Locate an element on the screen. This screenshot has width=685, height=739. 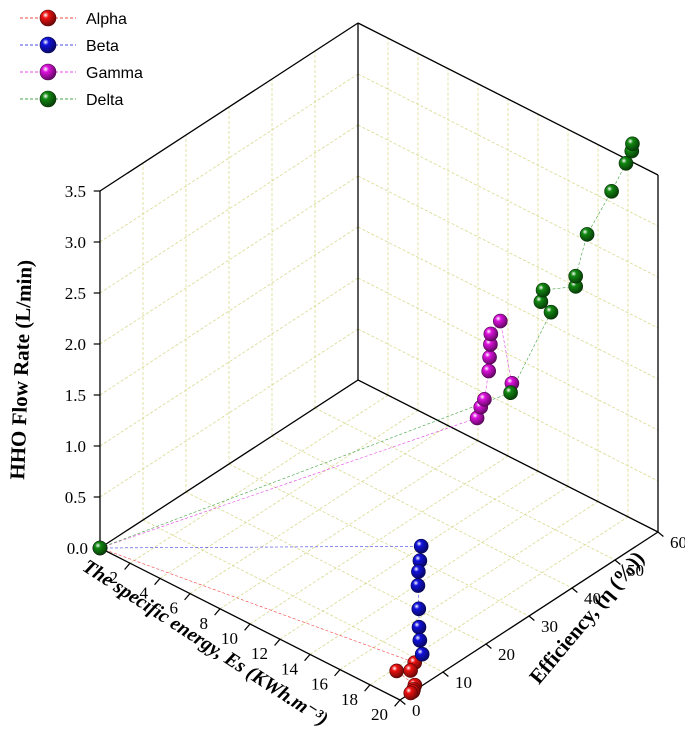
z-tick-label: 0.5 is located at coordinates (75, 497).